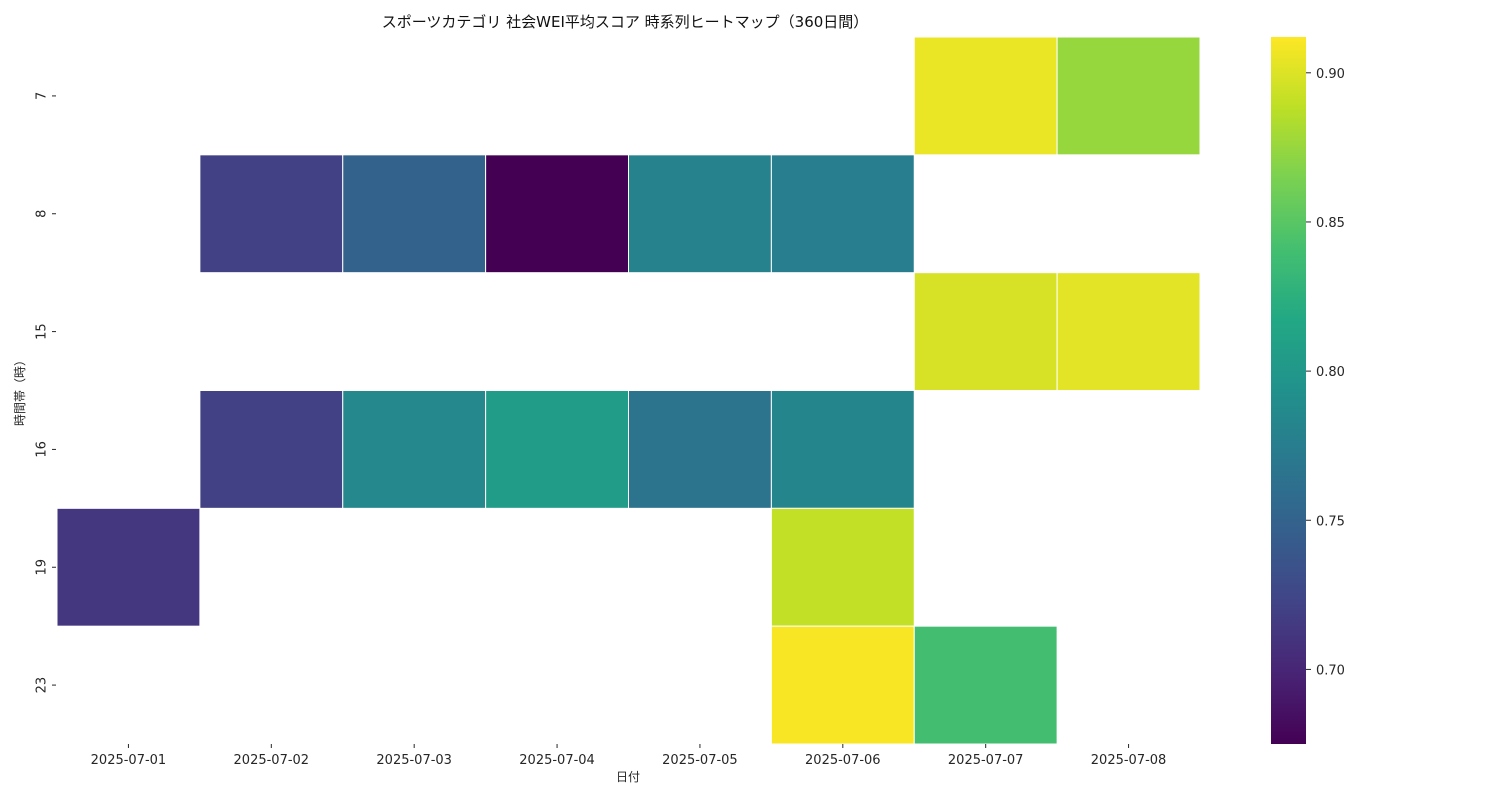 Image resolution: width=1500 pixels, height=800 pixels. What do you see at coordinates (45, 393) in the screenshot?
I see `y-axis: 7 8 15 16 19 23` at bounding box center [45, 393].